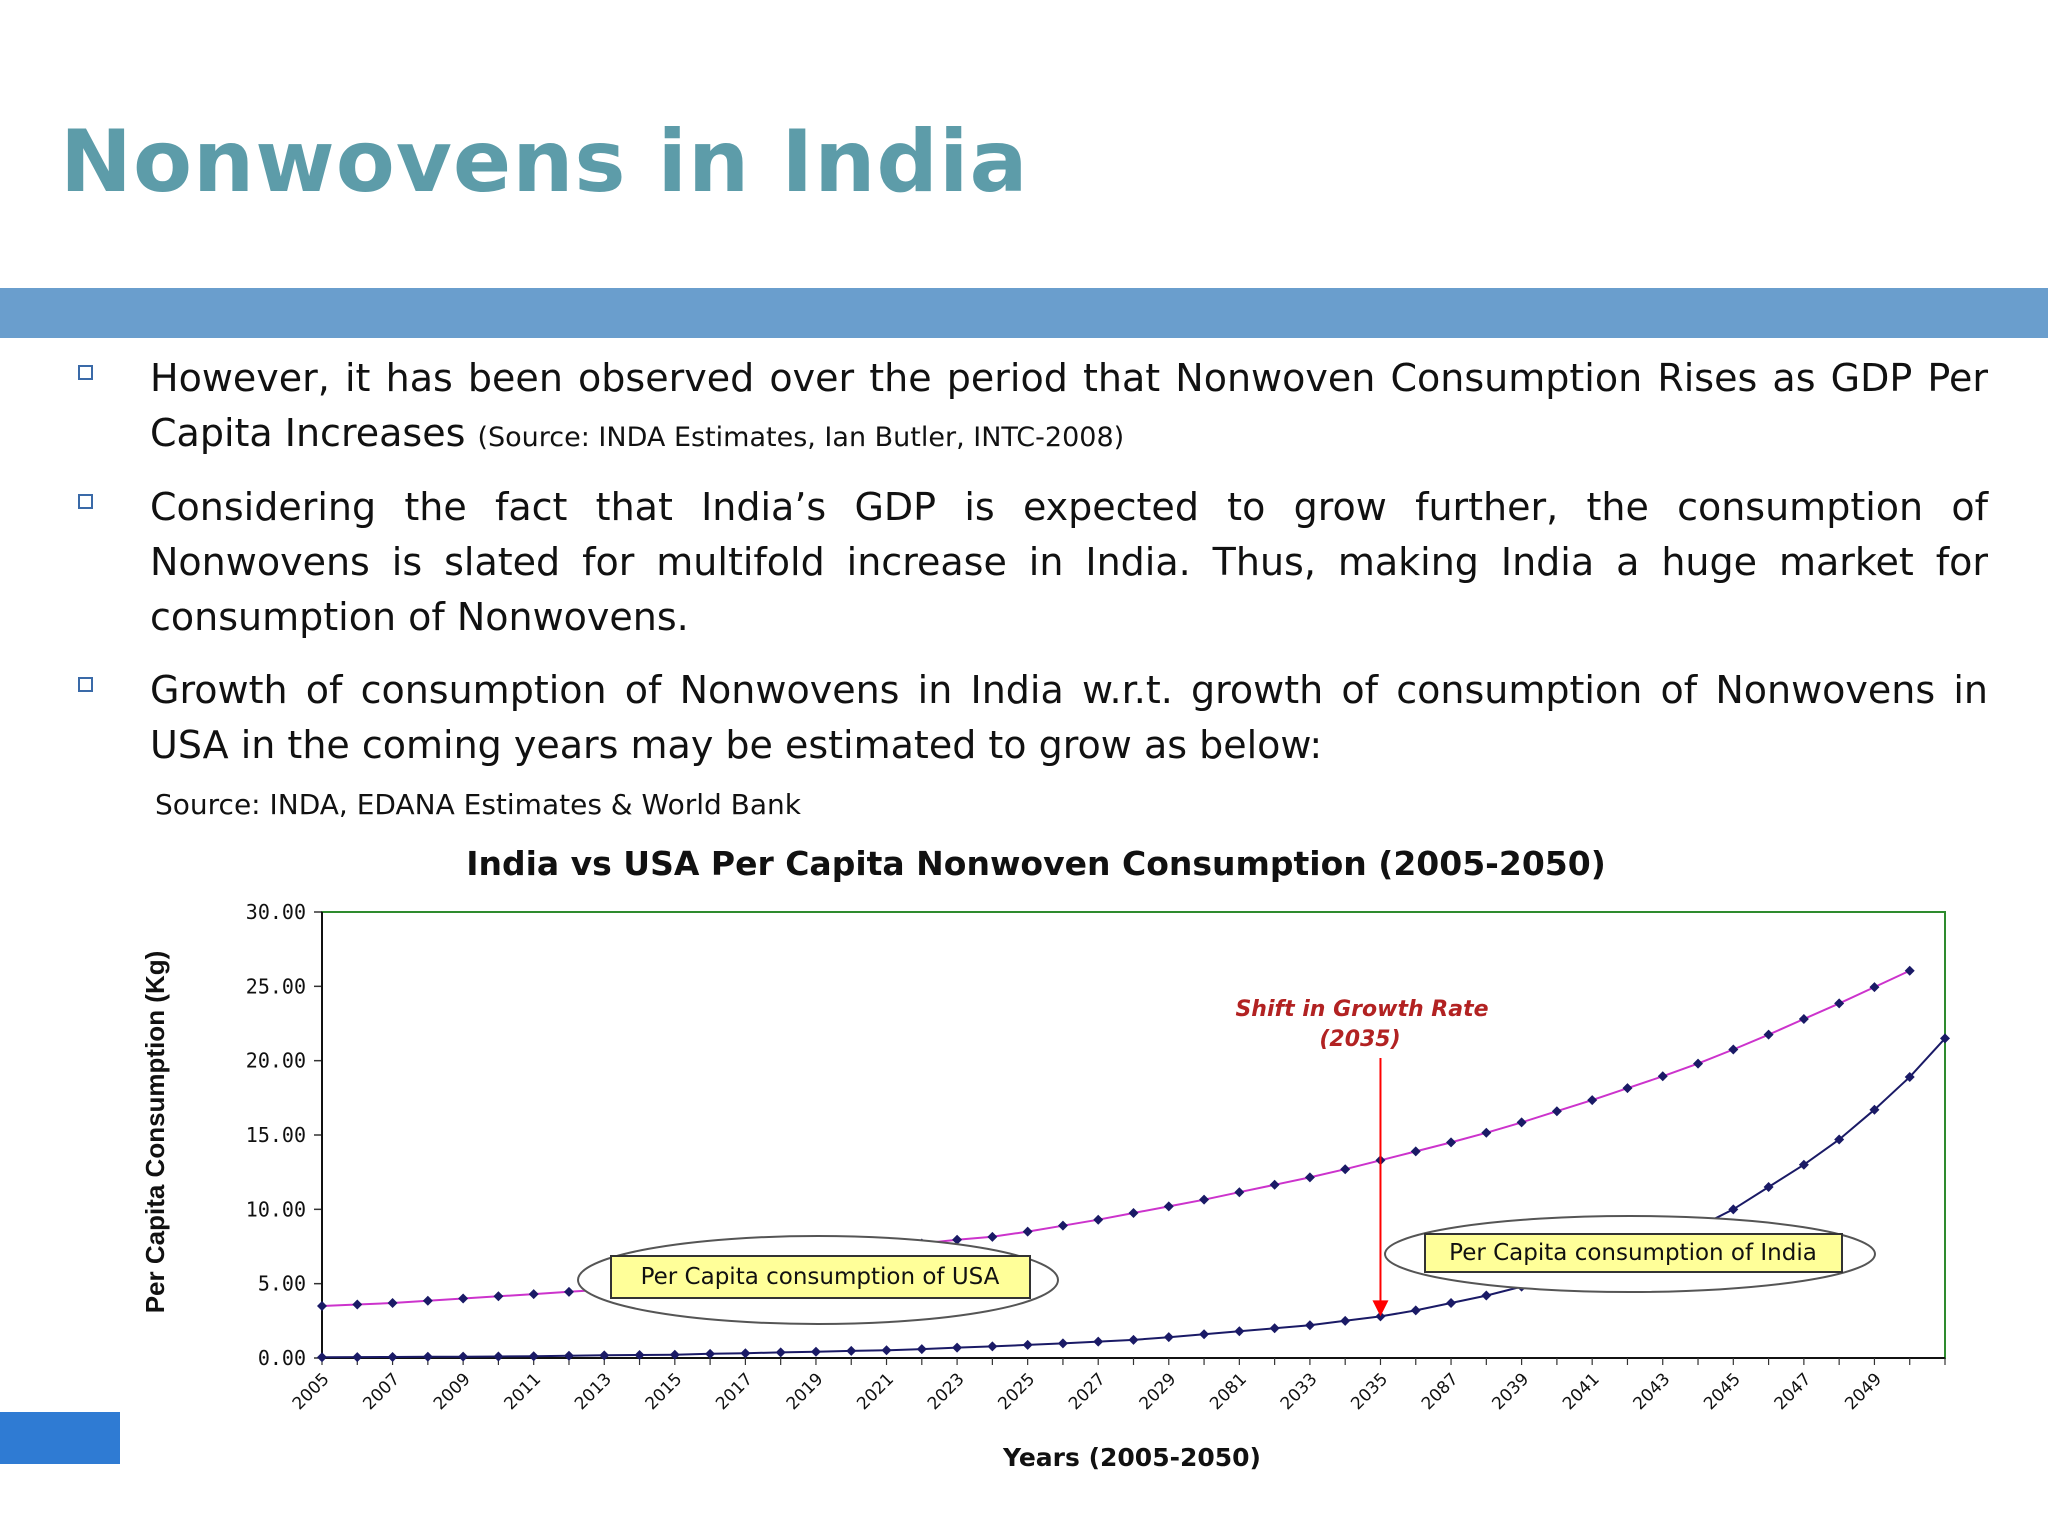 The image size is (2048, 1536). What do you see at coordinates (276, 1135) in the screenshot?
I see `y-tick-label: 15.00` at bounding box center [276, 1135].